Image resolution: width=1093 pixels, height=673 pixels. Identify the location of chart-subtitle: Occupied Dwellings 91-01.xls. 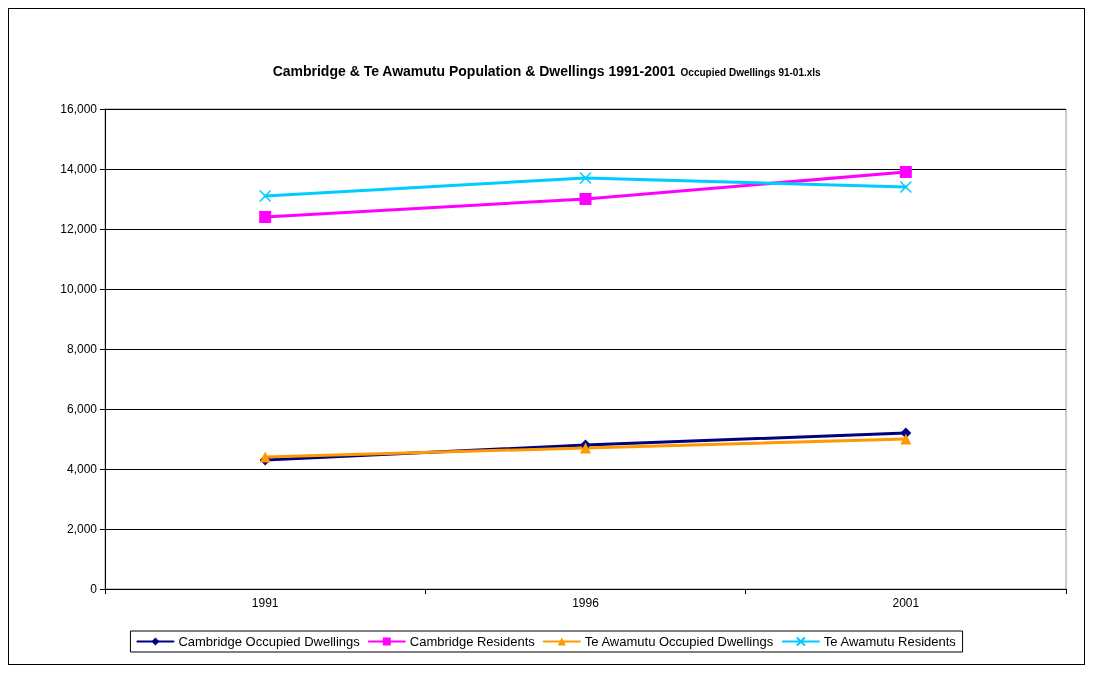
(751, 72).